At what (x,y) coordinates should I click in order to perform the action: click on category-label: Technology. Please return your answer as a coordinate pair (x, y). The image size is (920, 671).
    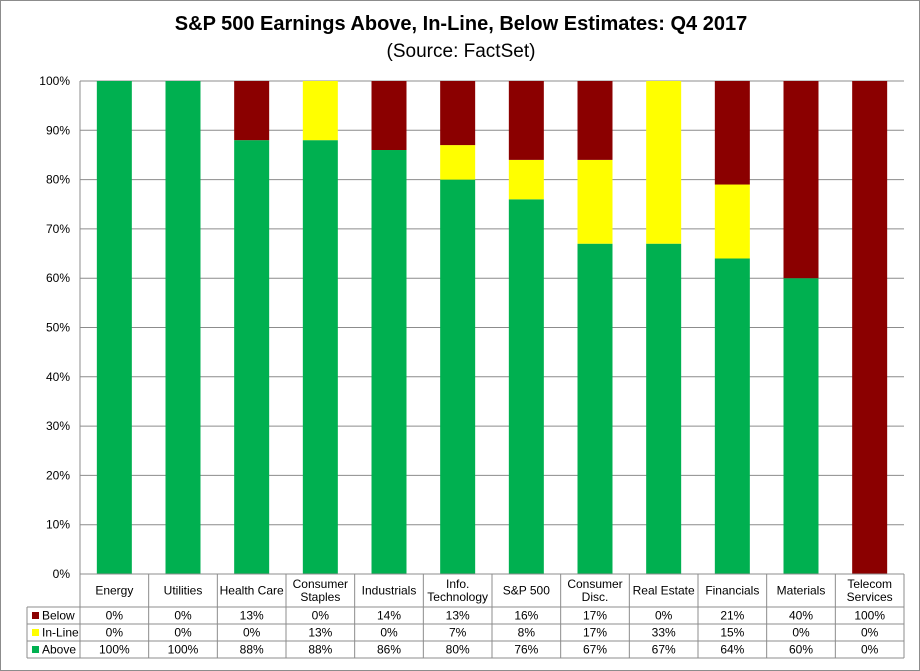
    Looking at the image, I should click on (457, 597).